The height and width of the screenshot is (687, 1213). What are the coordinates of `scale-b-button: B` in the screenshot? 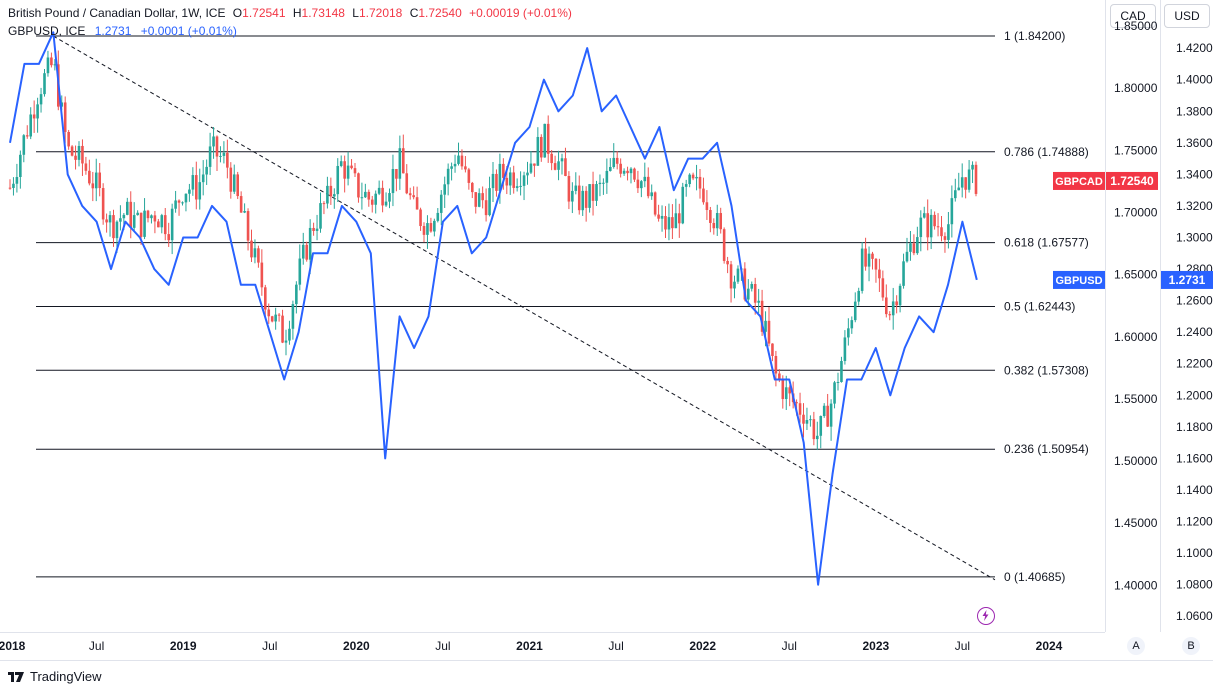 It's located at (1191, 646).